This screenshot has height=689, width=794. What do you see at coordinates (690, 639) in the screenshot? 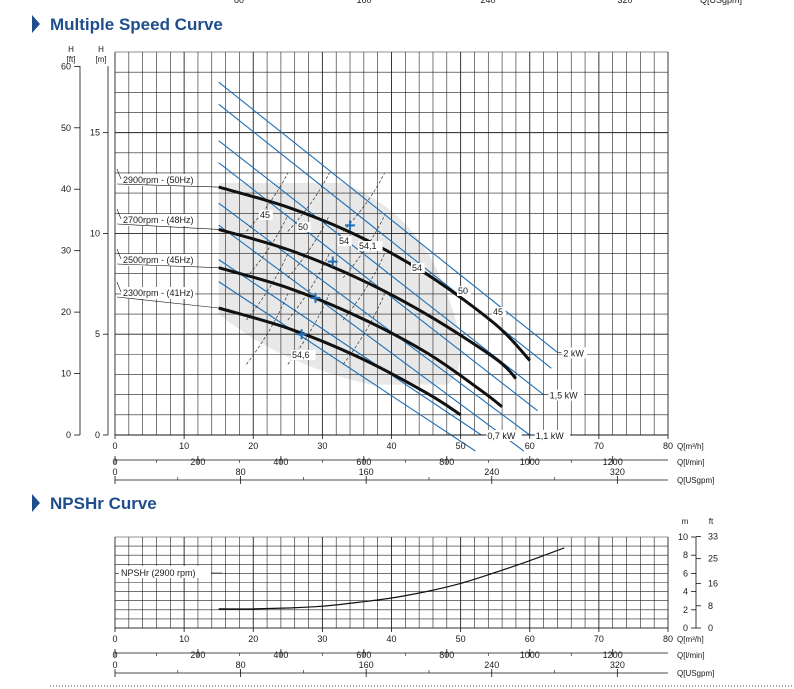
I see `npshr-axis-unit-m3h: Q[m³/h]` at bounding box center [690, 639].